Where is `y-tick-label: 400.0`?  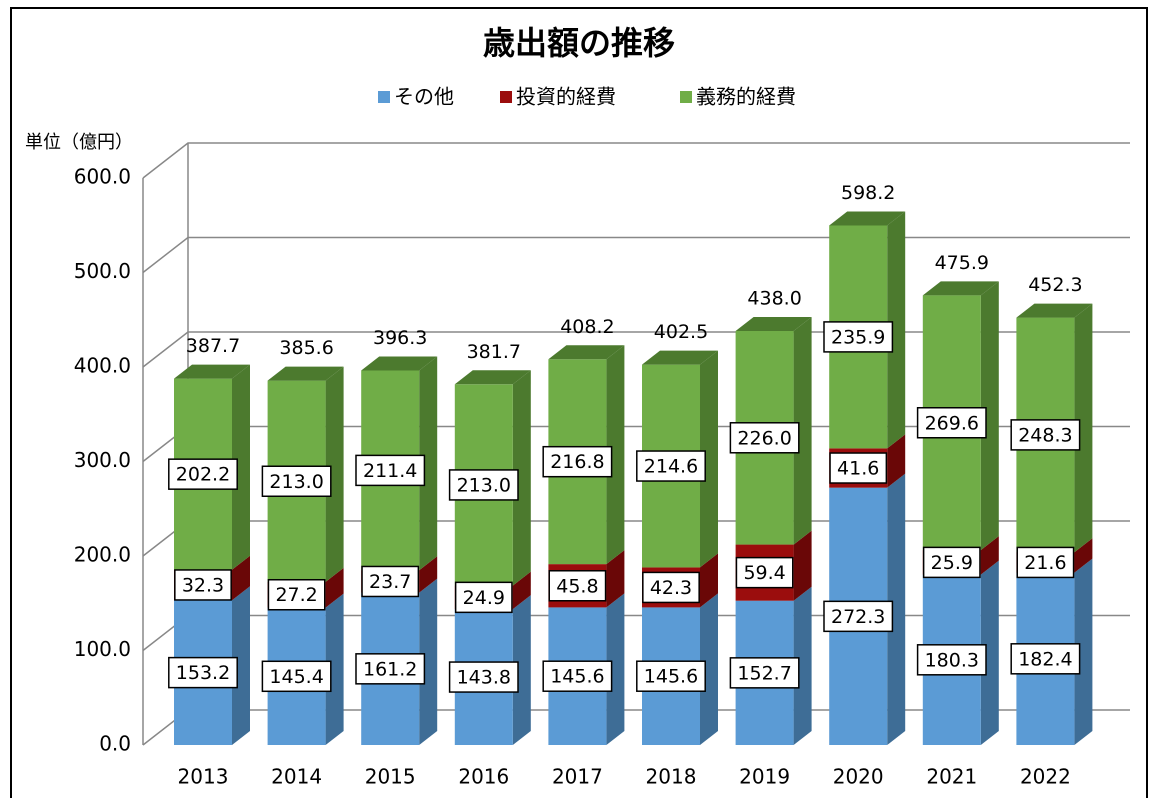 y-tick-label: 400.0 is located at coordinates (102, 366).